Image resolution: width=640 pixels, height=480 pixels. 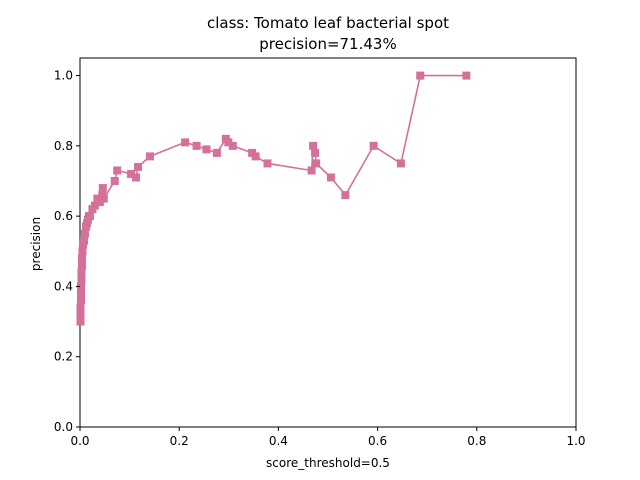 I want to click on x-tick-label: 0.0, so click(x=79, y=441).